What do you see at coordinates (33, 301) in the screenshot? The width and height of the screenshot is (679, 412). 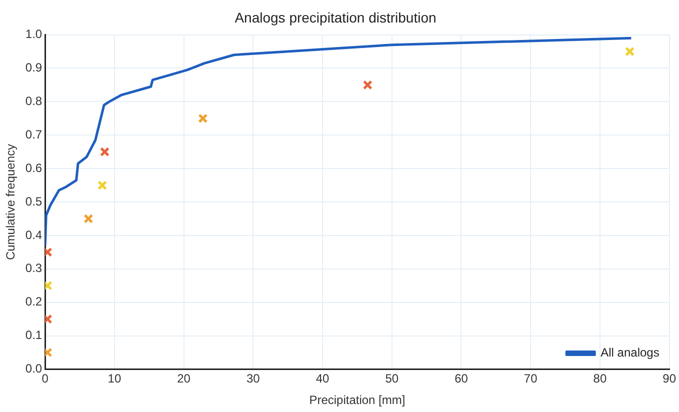 I see `y-tick-label: 0.2` at bounding box center [33, 301].